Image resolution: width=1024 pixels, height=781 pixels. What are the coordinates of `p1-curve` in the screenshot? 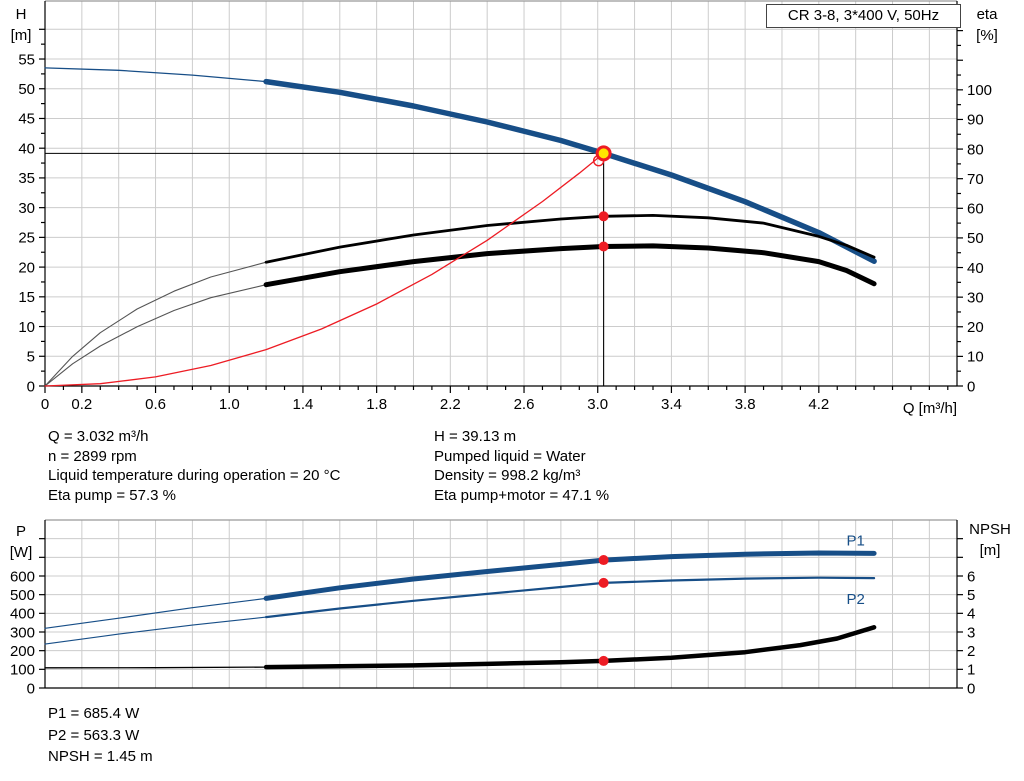 It's located at (570, 575).